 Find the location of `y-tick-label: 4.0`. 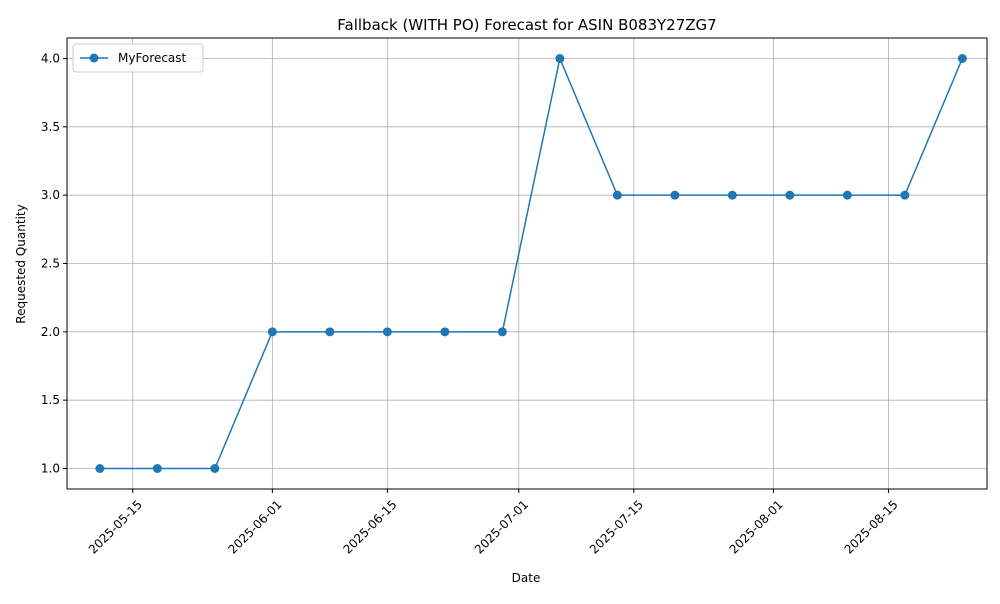

y-tick-label: 4.0 is located at coordinates (50, 59).